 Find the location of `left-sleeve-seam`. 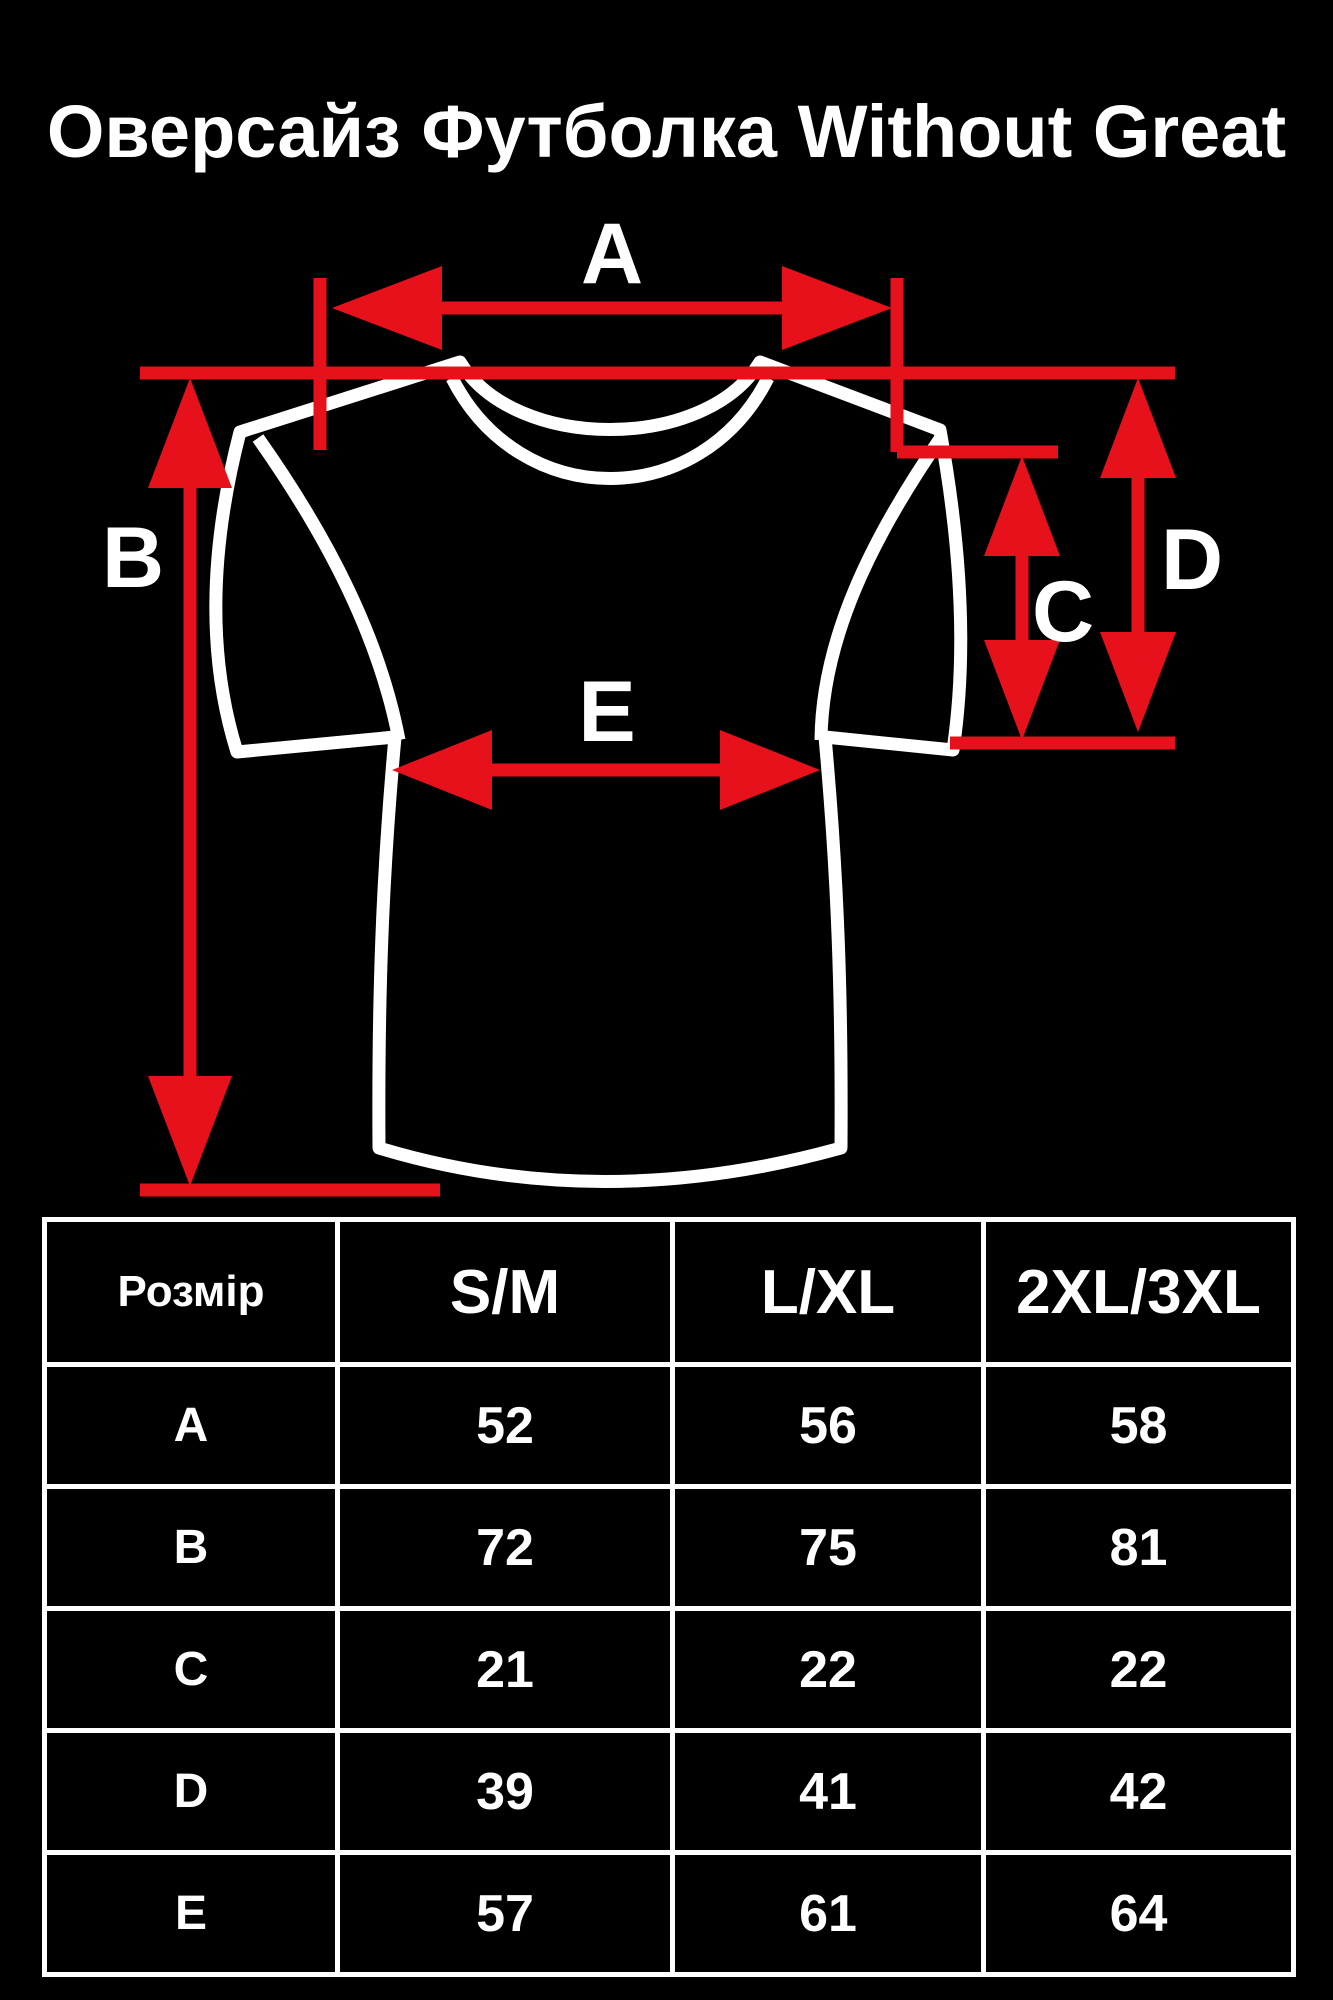

left-sleeve-seam is located at coordinates (329, 588).